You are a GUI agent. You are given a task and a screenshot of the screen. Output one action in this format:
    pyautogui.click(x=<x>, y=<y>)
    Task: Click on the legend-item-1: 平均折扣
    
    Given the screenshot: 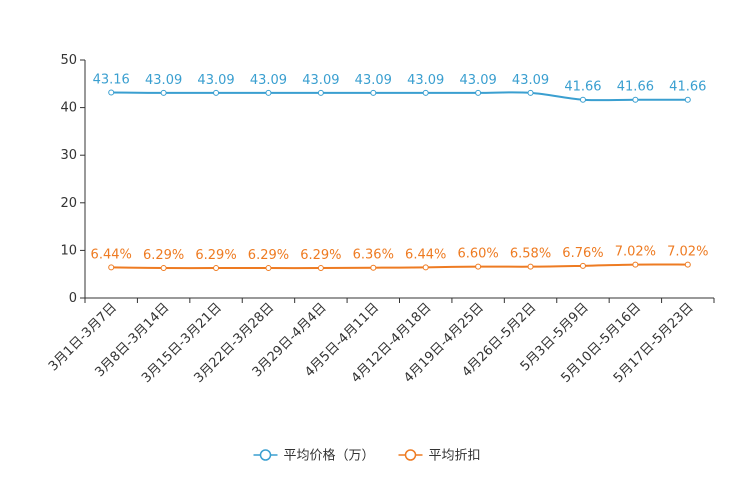 What is the action you would take?
    pyautogui.click(x=439, y=456)
    